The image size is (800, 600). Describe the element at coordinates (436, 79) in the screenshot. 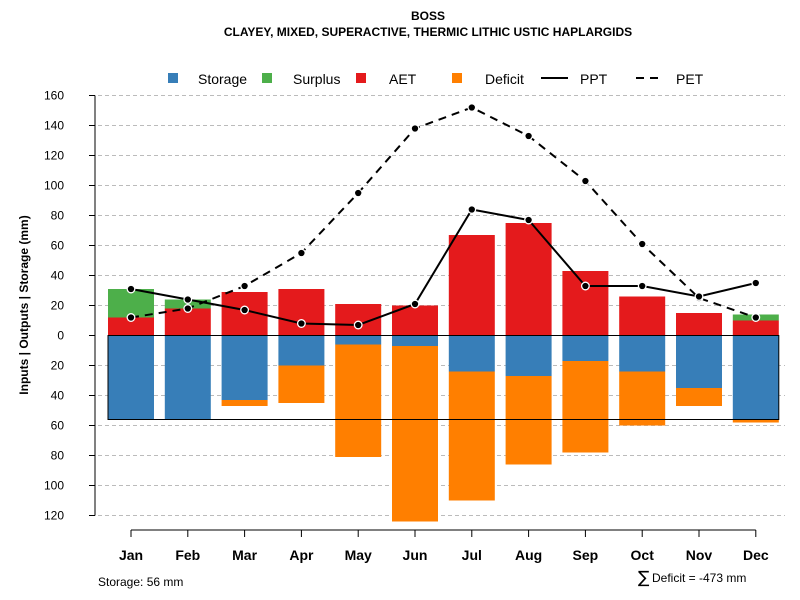

I see `legend: Storage Surplus AET Deficit PPT PET` at that location.